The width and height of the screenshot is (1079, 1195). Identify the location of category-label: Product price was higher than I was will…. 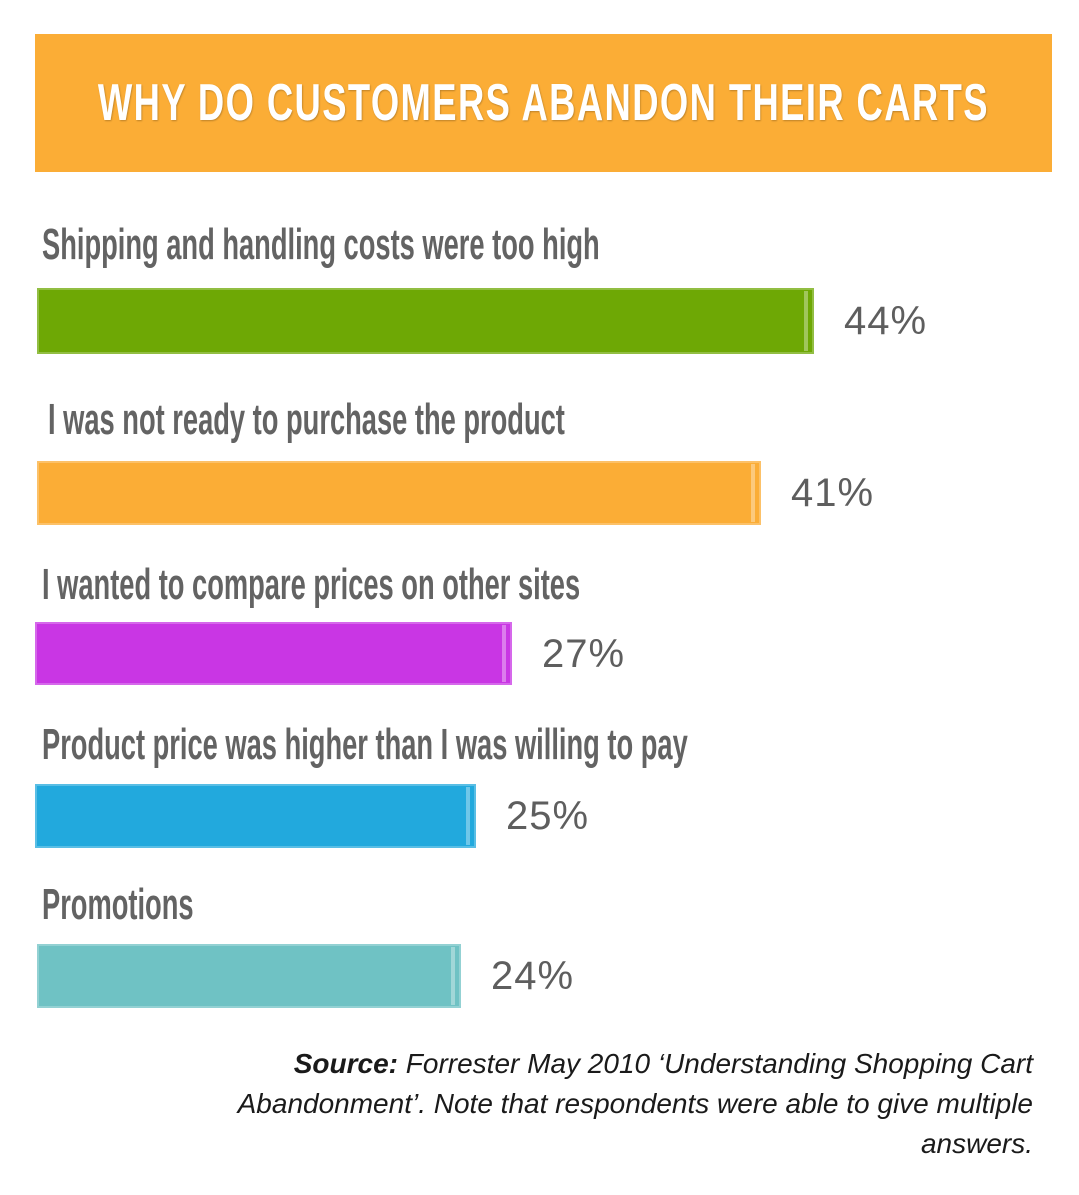
(365, 744).